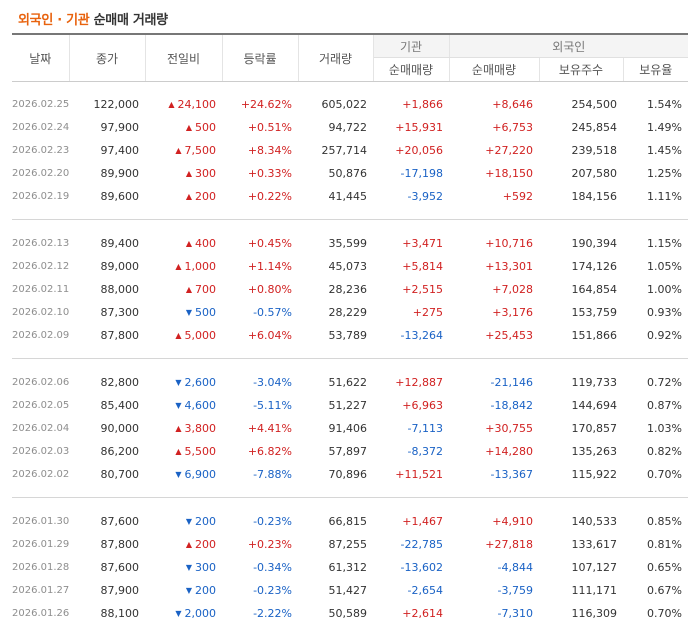  I want to click on cell-close: 89,600, so click(107, 196).